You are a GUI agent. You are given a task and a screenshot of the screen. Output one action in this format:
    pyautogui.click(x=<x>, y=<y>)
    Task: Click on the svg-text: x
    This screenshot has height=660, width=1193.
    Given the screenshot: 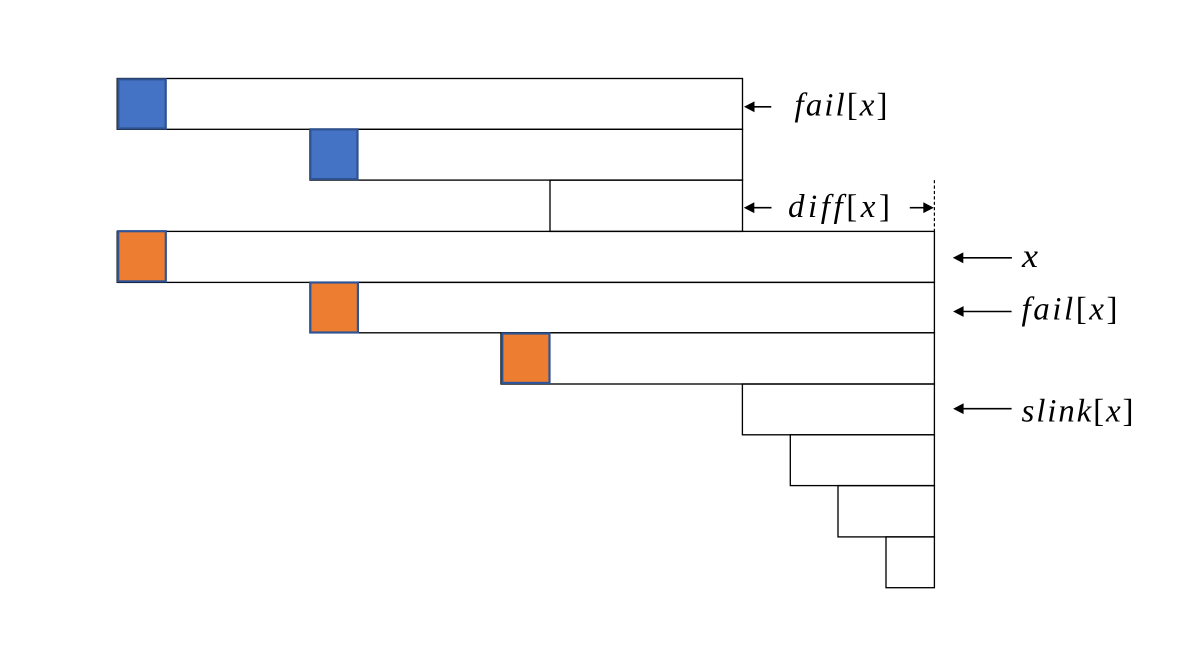 What is the action you would take?
    pyautogui.click(x=1029, y=256)
    